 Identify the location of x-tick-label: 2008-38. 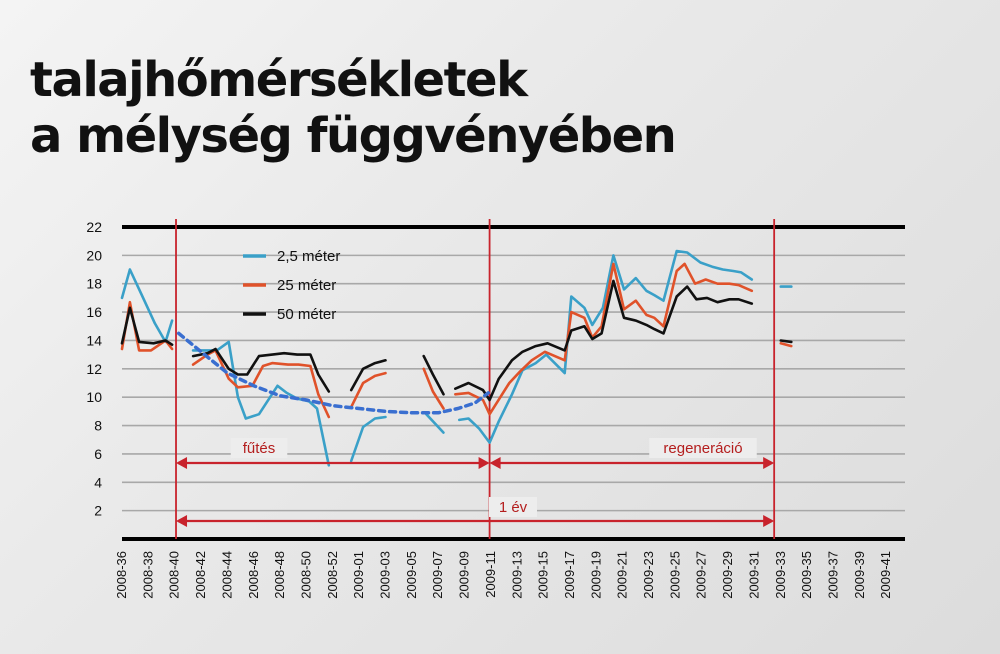
(147, 575).